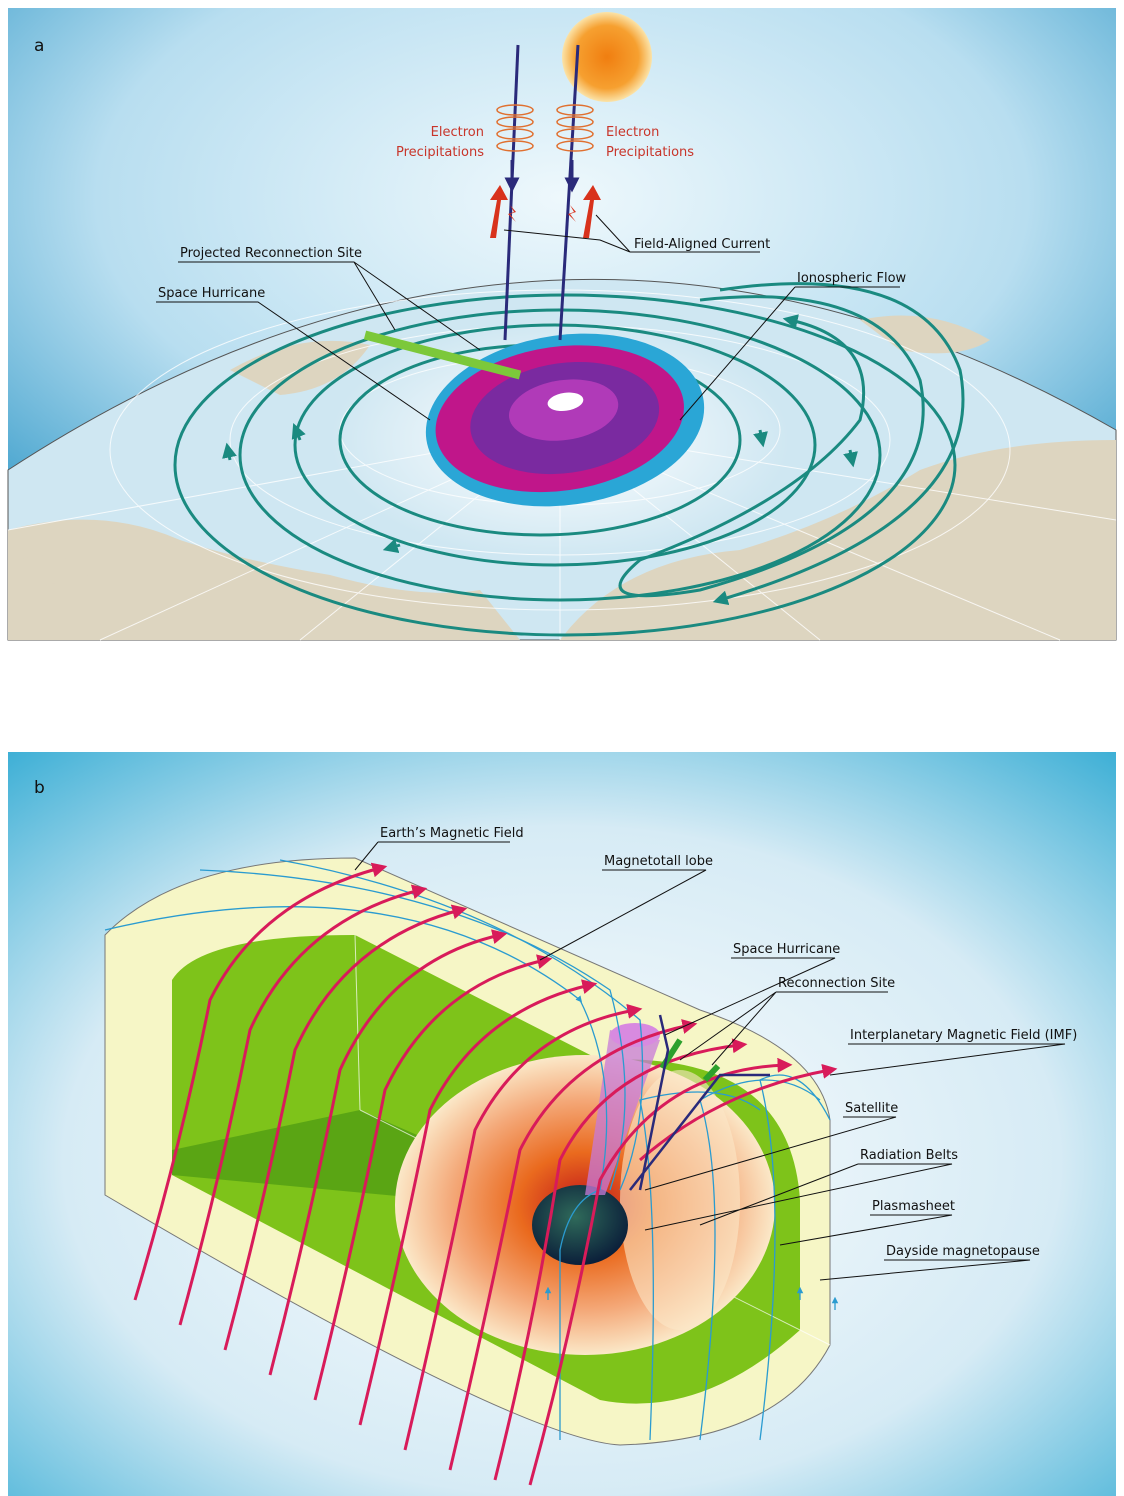  I want to click on gyration, so click(545, 128).